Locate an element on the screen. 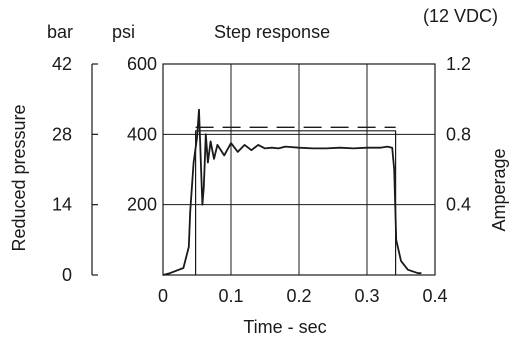  left-bar-axis is located at coordinates (95, 169).